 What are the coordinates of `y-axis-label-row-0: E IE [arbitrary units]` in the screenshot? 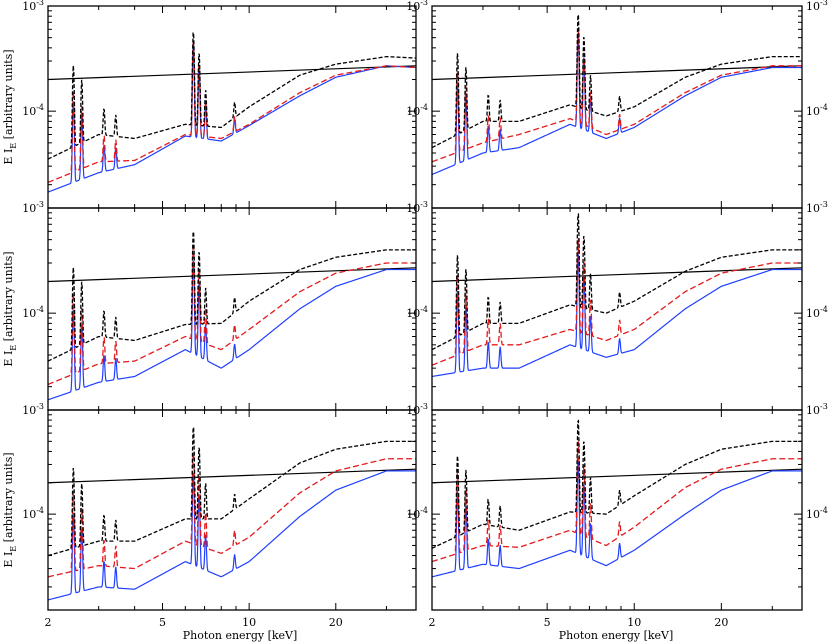 It's located at (10, 106).